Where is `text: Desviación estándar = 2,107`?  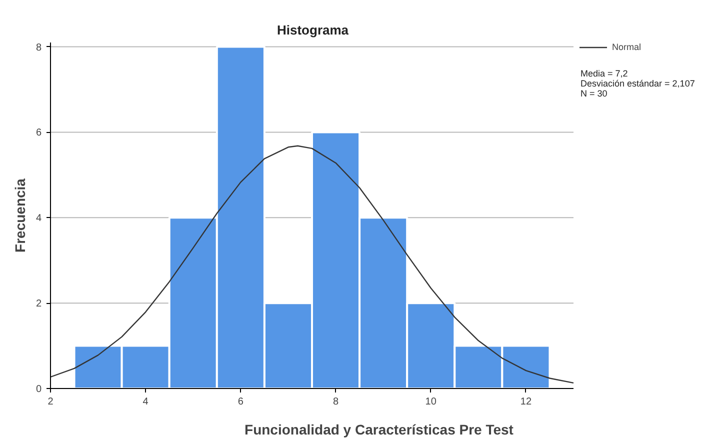 text: Desviación estándar = 2,107 is located at coordinates (637, 83).